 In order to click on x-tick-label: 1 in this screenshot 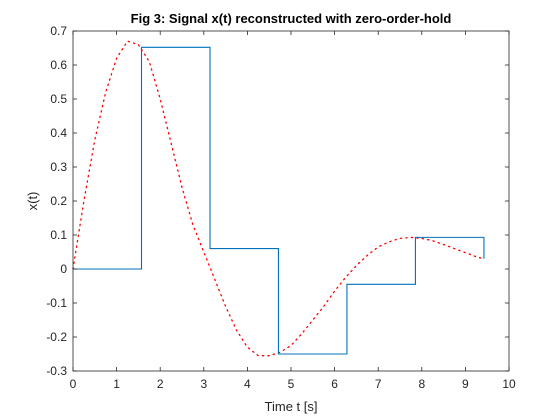, I will do `click(116, 384)`.